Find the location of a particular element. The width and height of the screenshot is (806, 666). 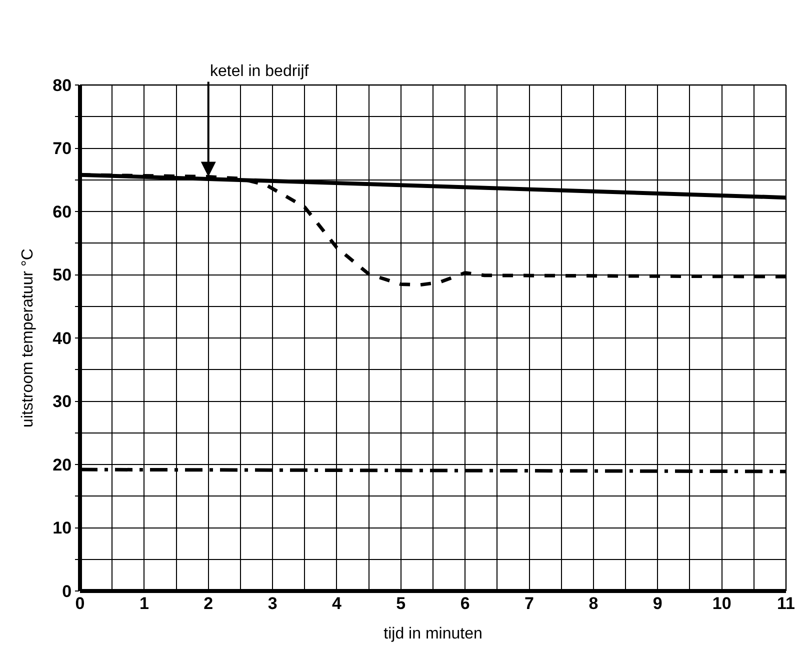

x-tick-label: 6 is located at coordinates (465, 603).